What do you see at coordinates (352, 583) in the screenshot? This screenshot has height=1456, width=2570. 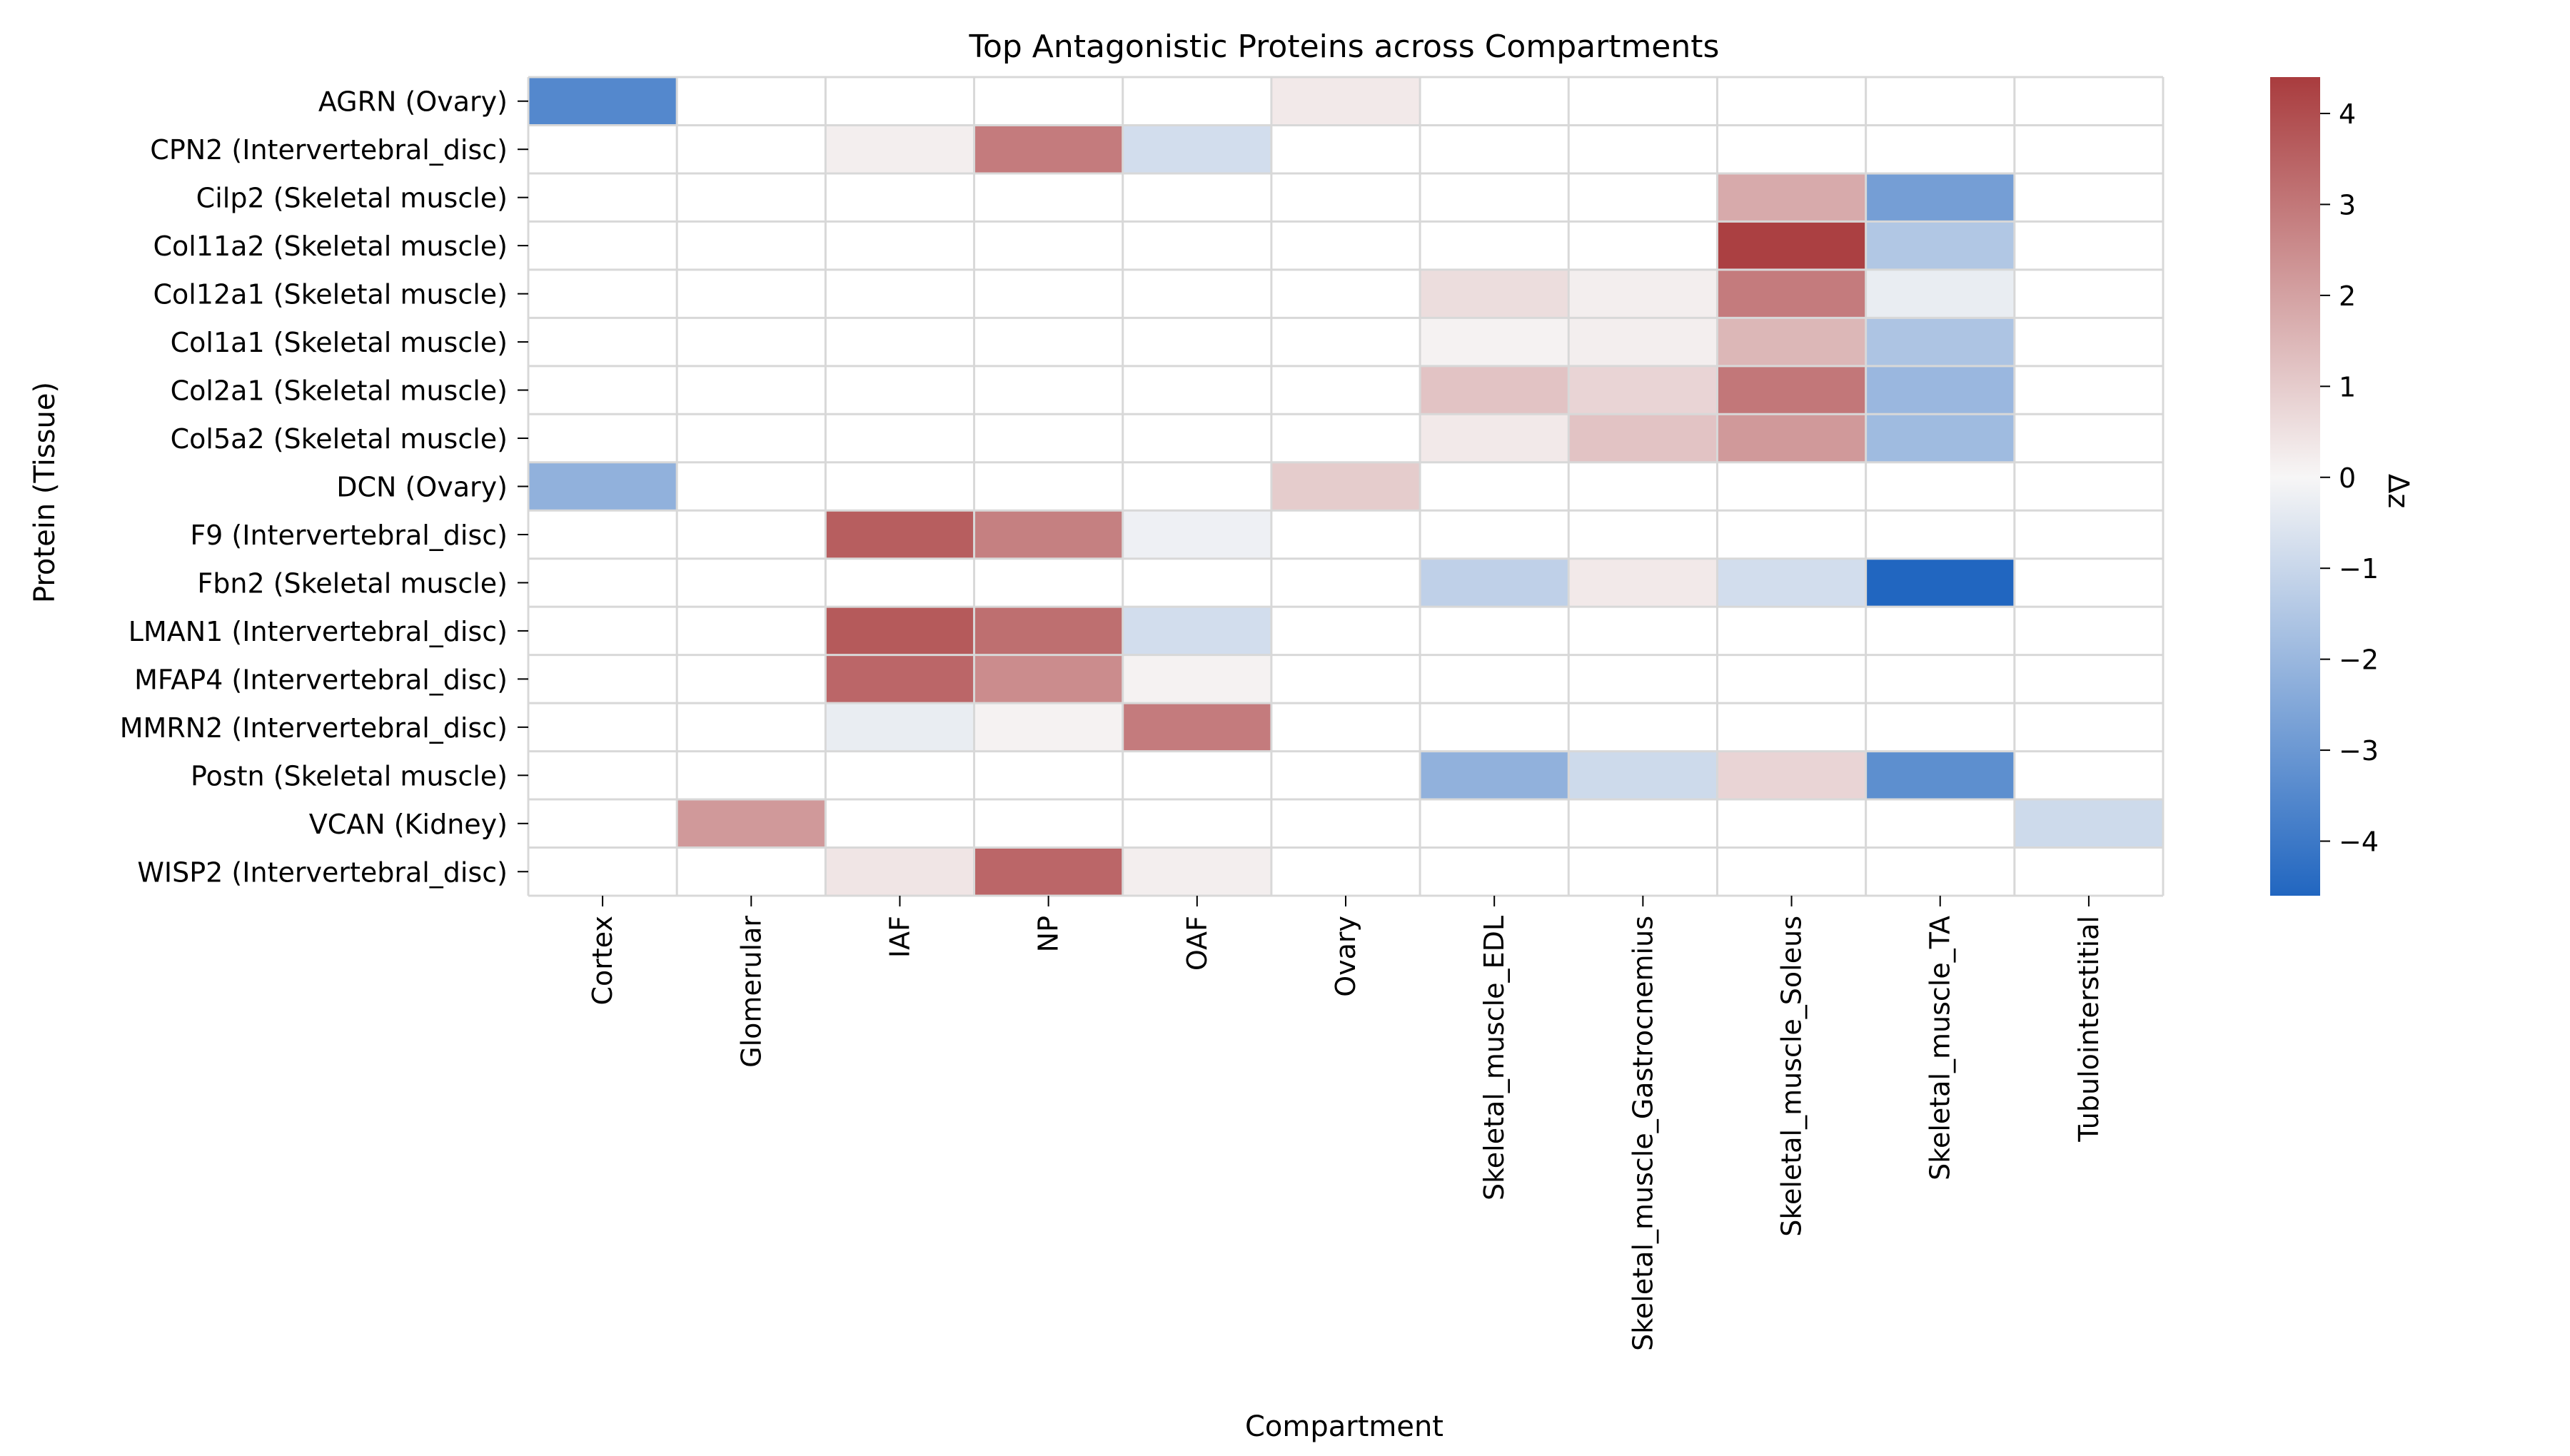 I see `y-tick-label: Fbn2 (Skeletal muscle)` at bounding box center [352, 583].